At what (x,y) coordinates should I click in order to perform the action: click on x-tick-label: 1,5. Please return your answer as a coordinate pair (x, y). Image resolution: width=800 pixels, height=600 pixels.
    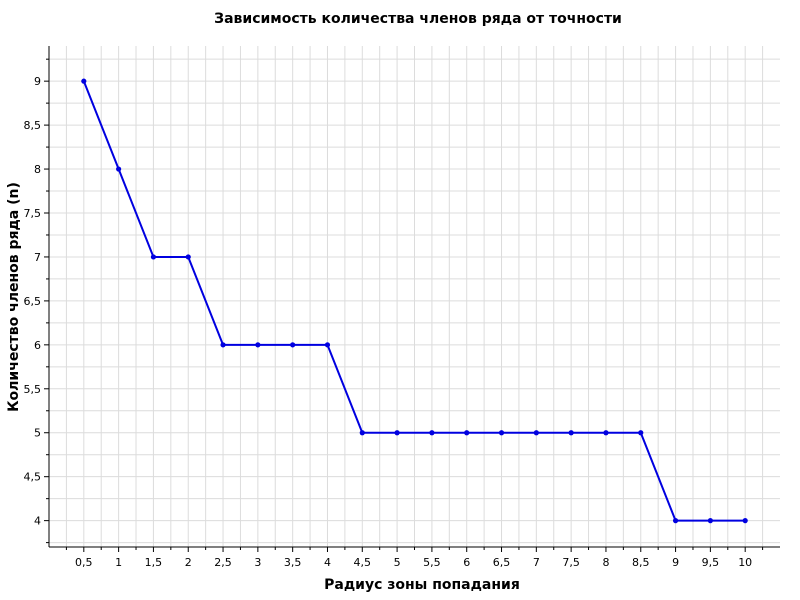
    Looking at the image, I should click on (154, 562).